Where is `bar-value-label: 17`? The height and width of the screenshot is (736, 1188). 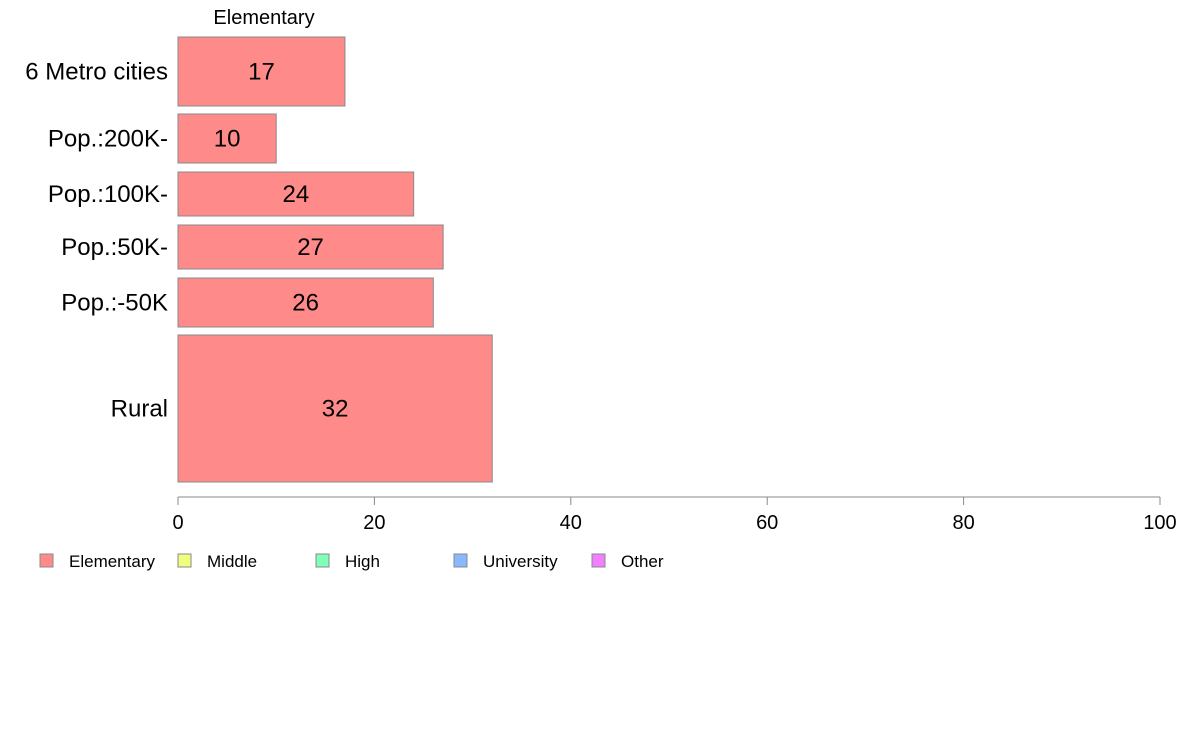
bar-value-label: 17 is located at coordinates (261, 72).